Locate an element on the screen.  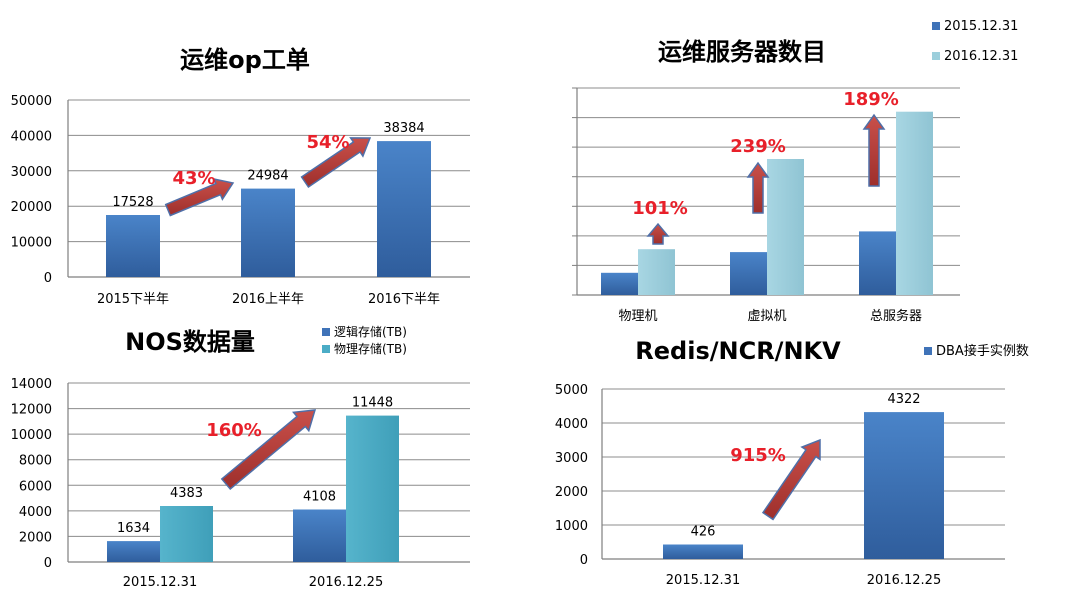
x-tick-label: 2016上半年 is located at coordinates (268, 299).